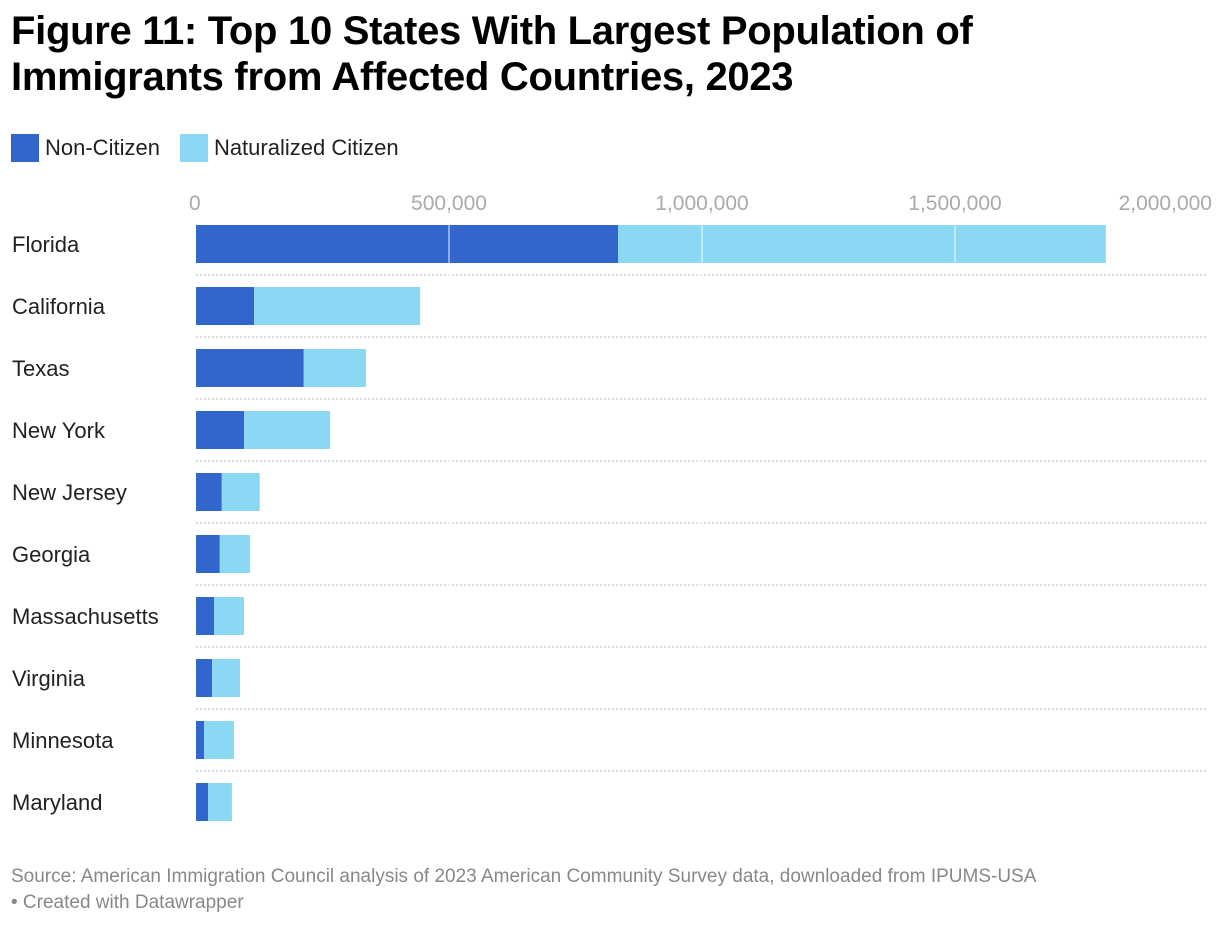 This screenshot has height=926, width=1220. I want to click on x-tick-label: 1,000,000, so click(701, 203).